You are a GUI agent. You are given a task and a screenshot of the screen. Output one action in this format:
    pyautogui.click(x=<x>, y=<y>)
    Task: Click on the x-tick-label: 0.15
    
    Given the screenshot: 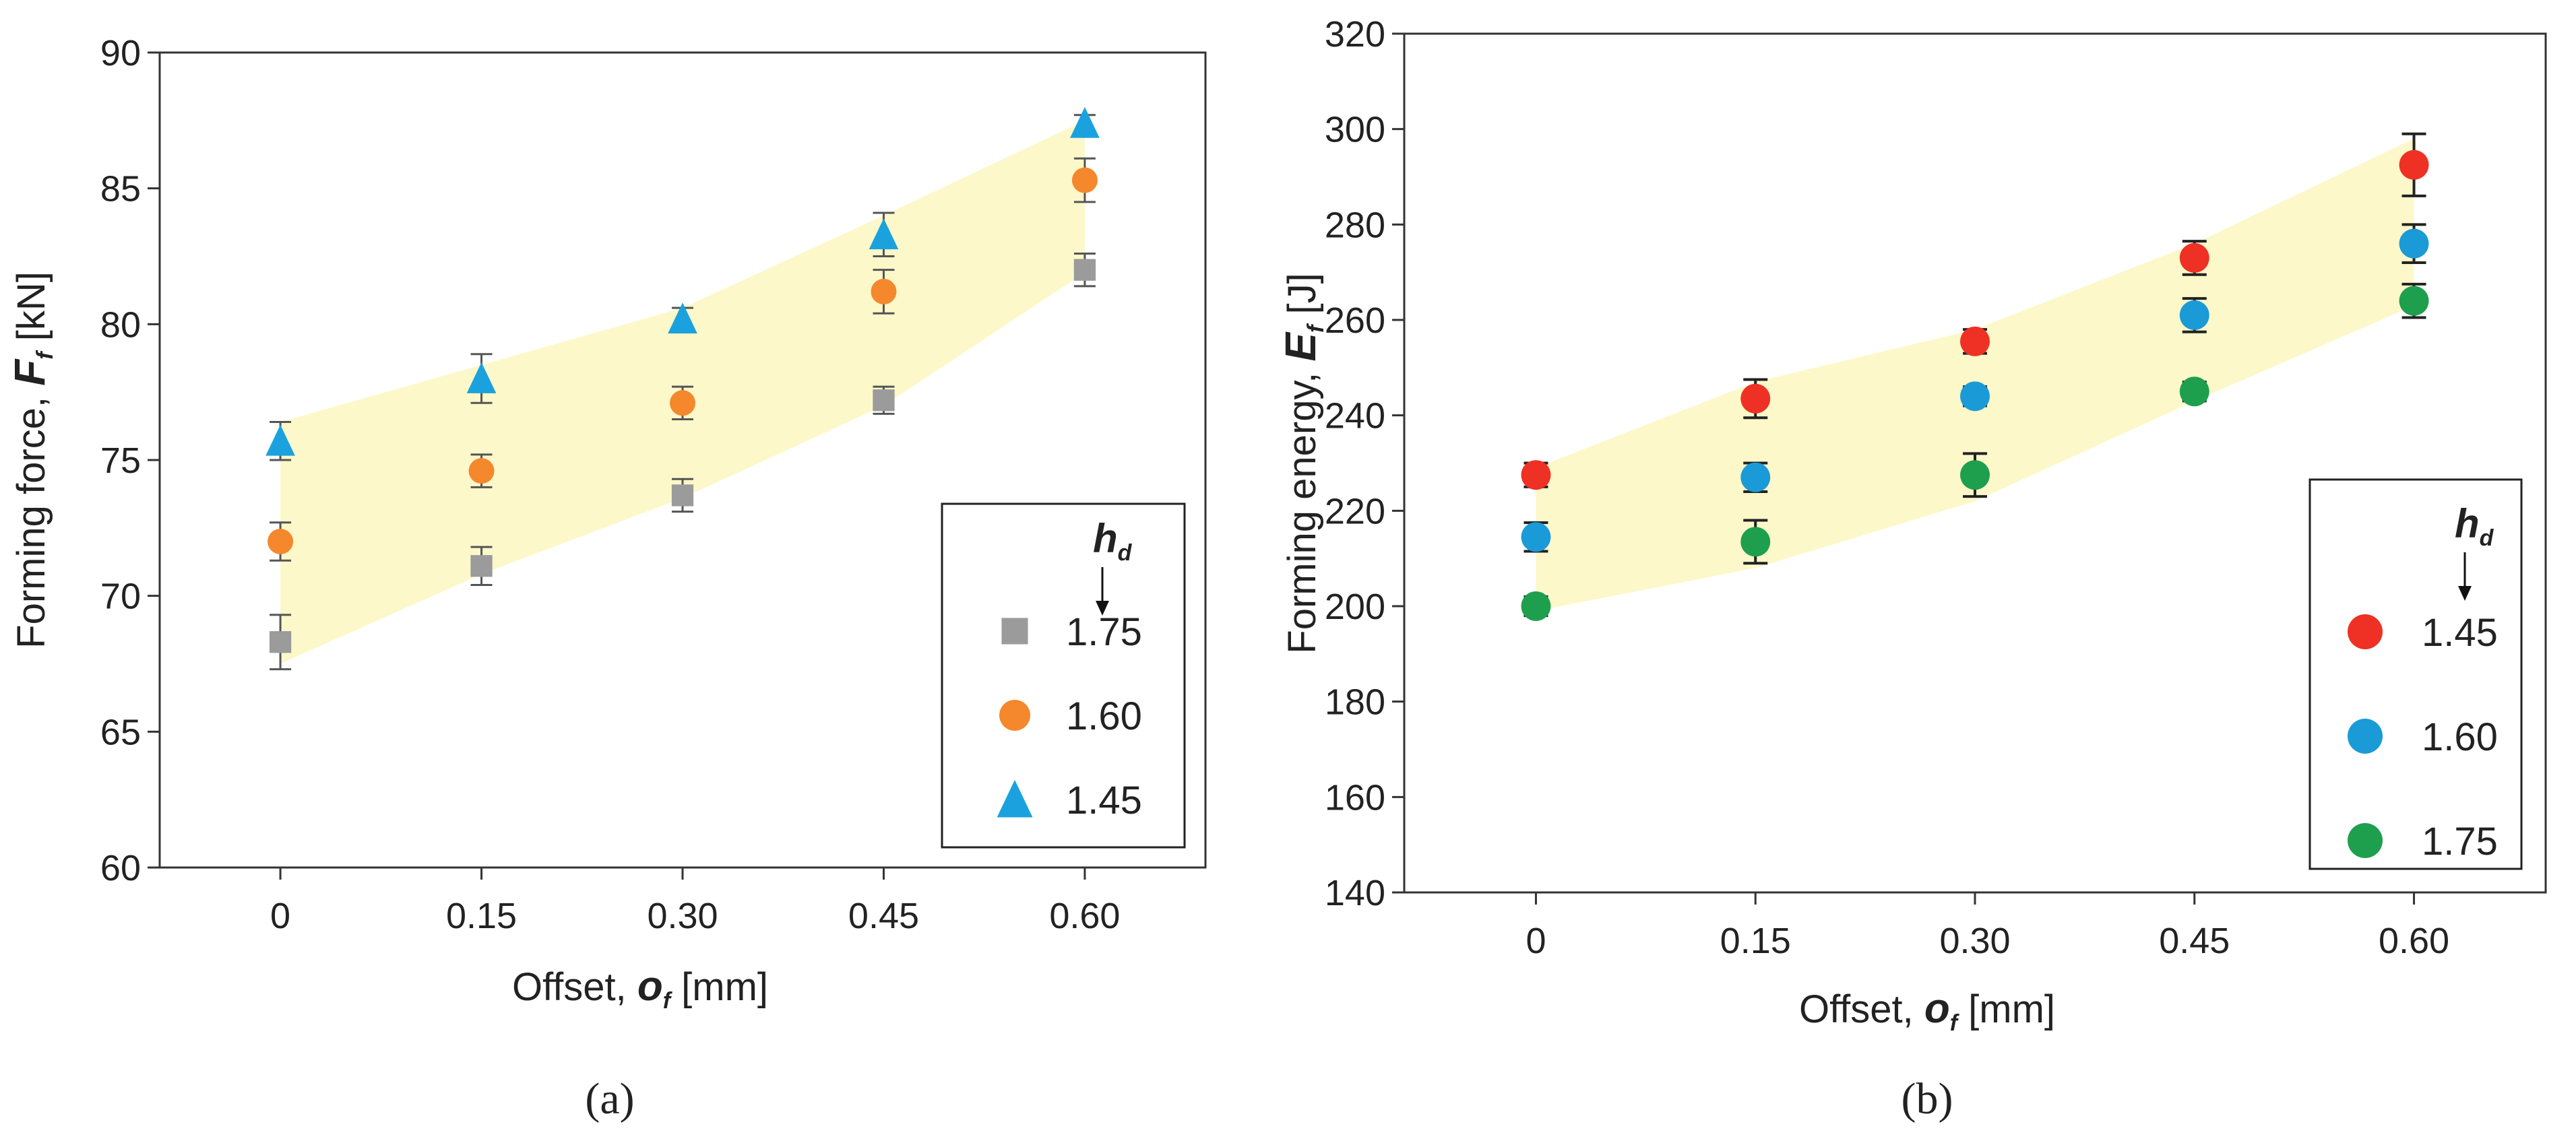 What is the action you would take?
    pyautogui.click(x=481, y=916)
    